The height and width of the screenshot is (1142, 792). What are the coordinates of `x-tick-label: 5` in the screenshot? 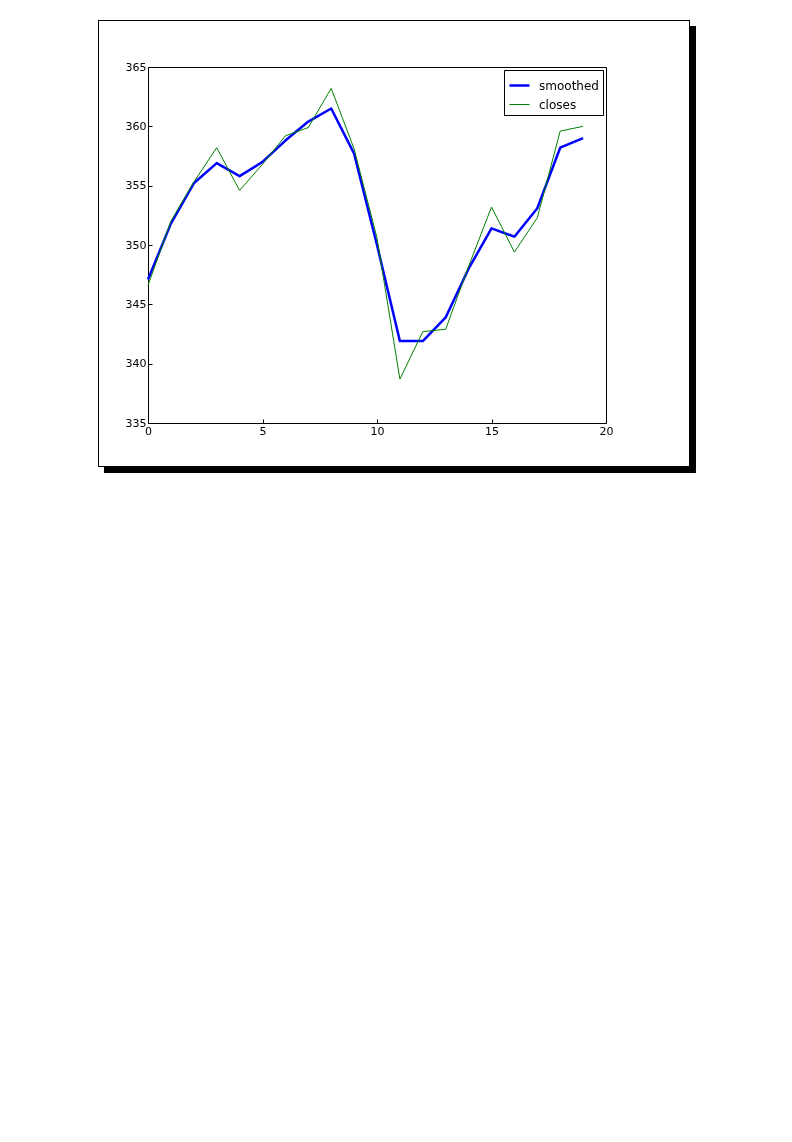 It's located at (263, 431).